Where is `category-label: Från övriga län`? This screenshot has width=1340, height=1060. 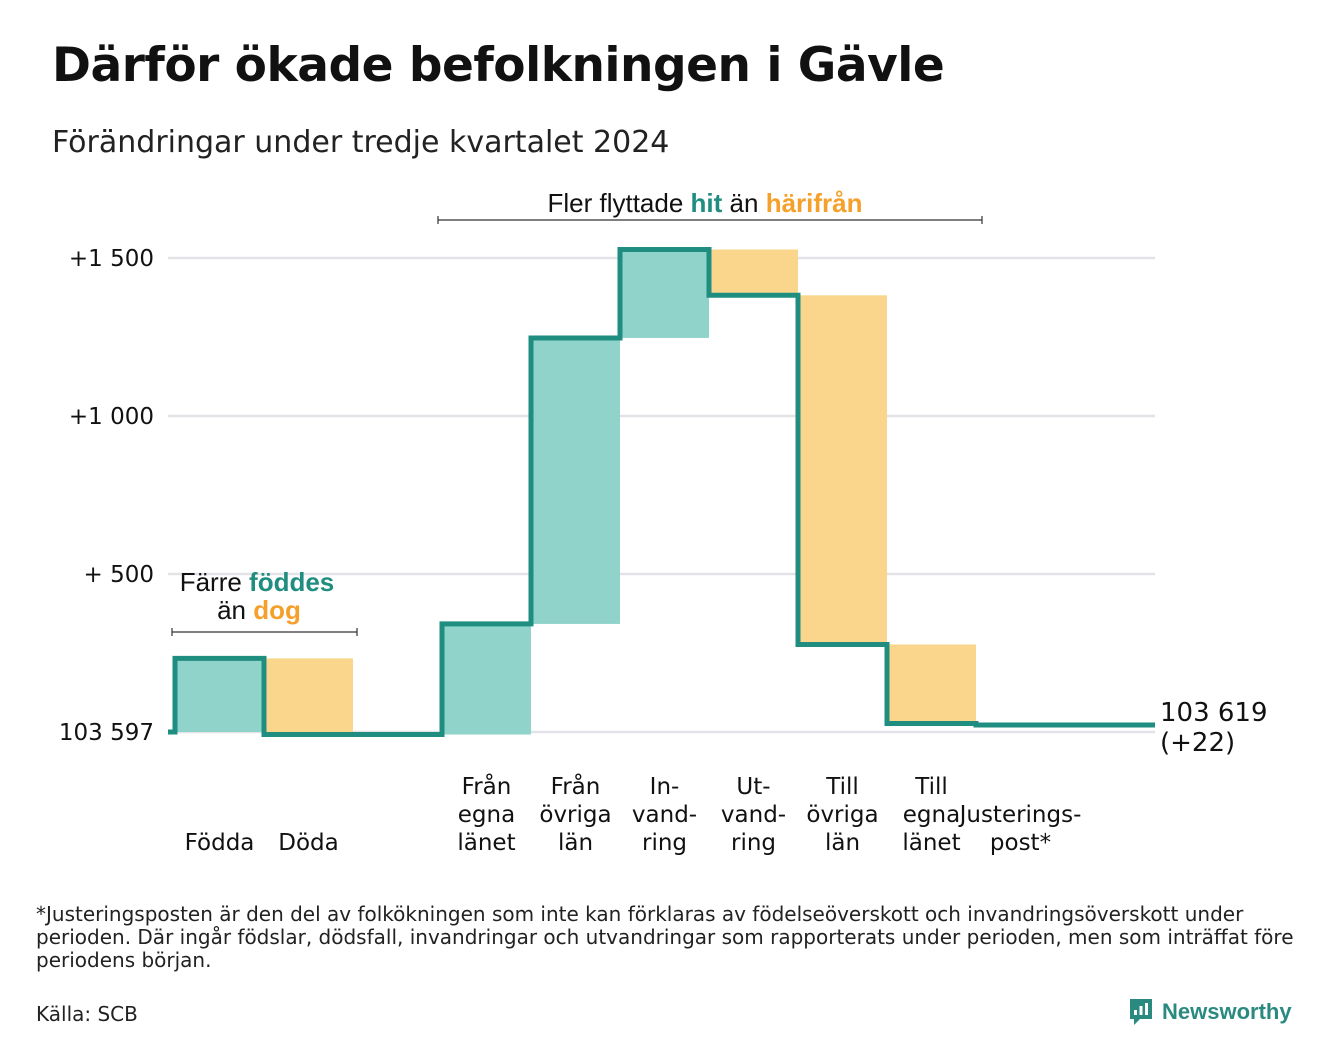 category-label: Från övriga län is located at coordinates (575, 814).